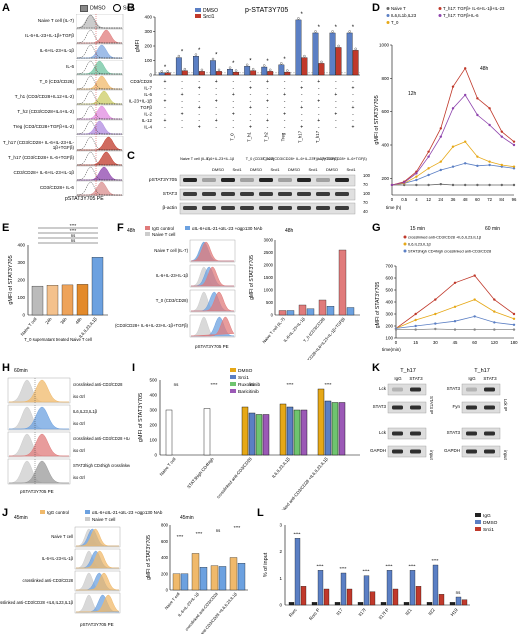 The image size is (520, 634). I want to click on y-tick-label: 2500, so click(269, 252).